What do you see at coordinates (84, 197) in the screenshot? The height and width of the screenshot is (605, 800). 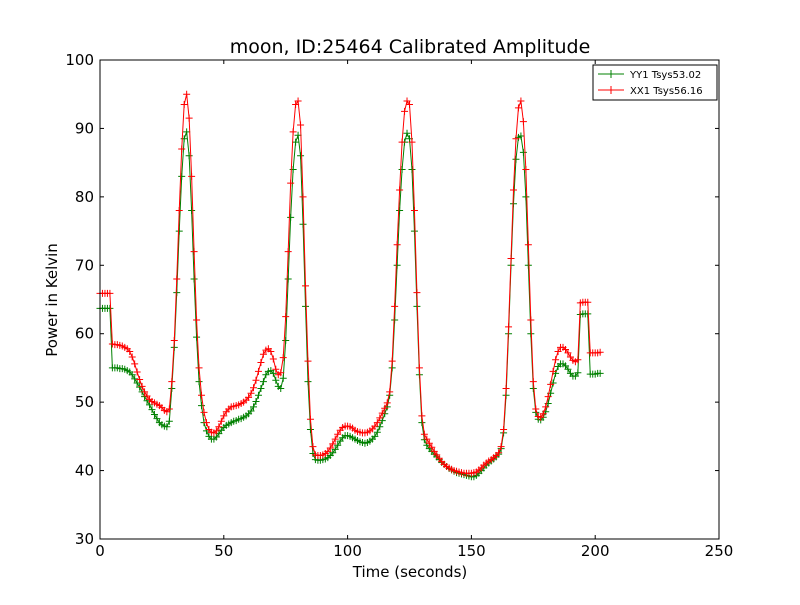 I see `y-tick-label: 80` at bounding box center [84, 197].